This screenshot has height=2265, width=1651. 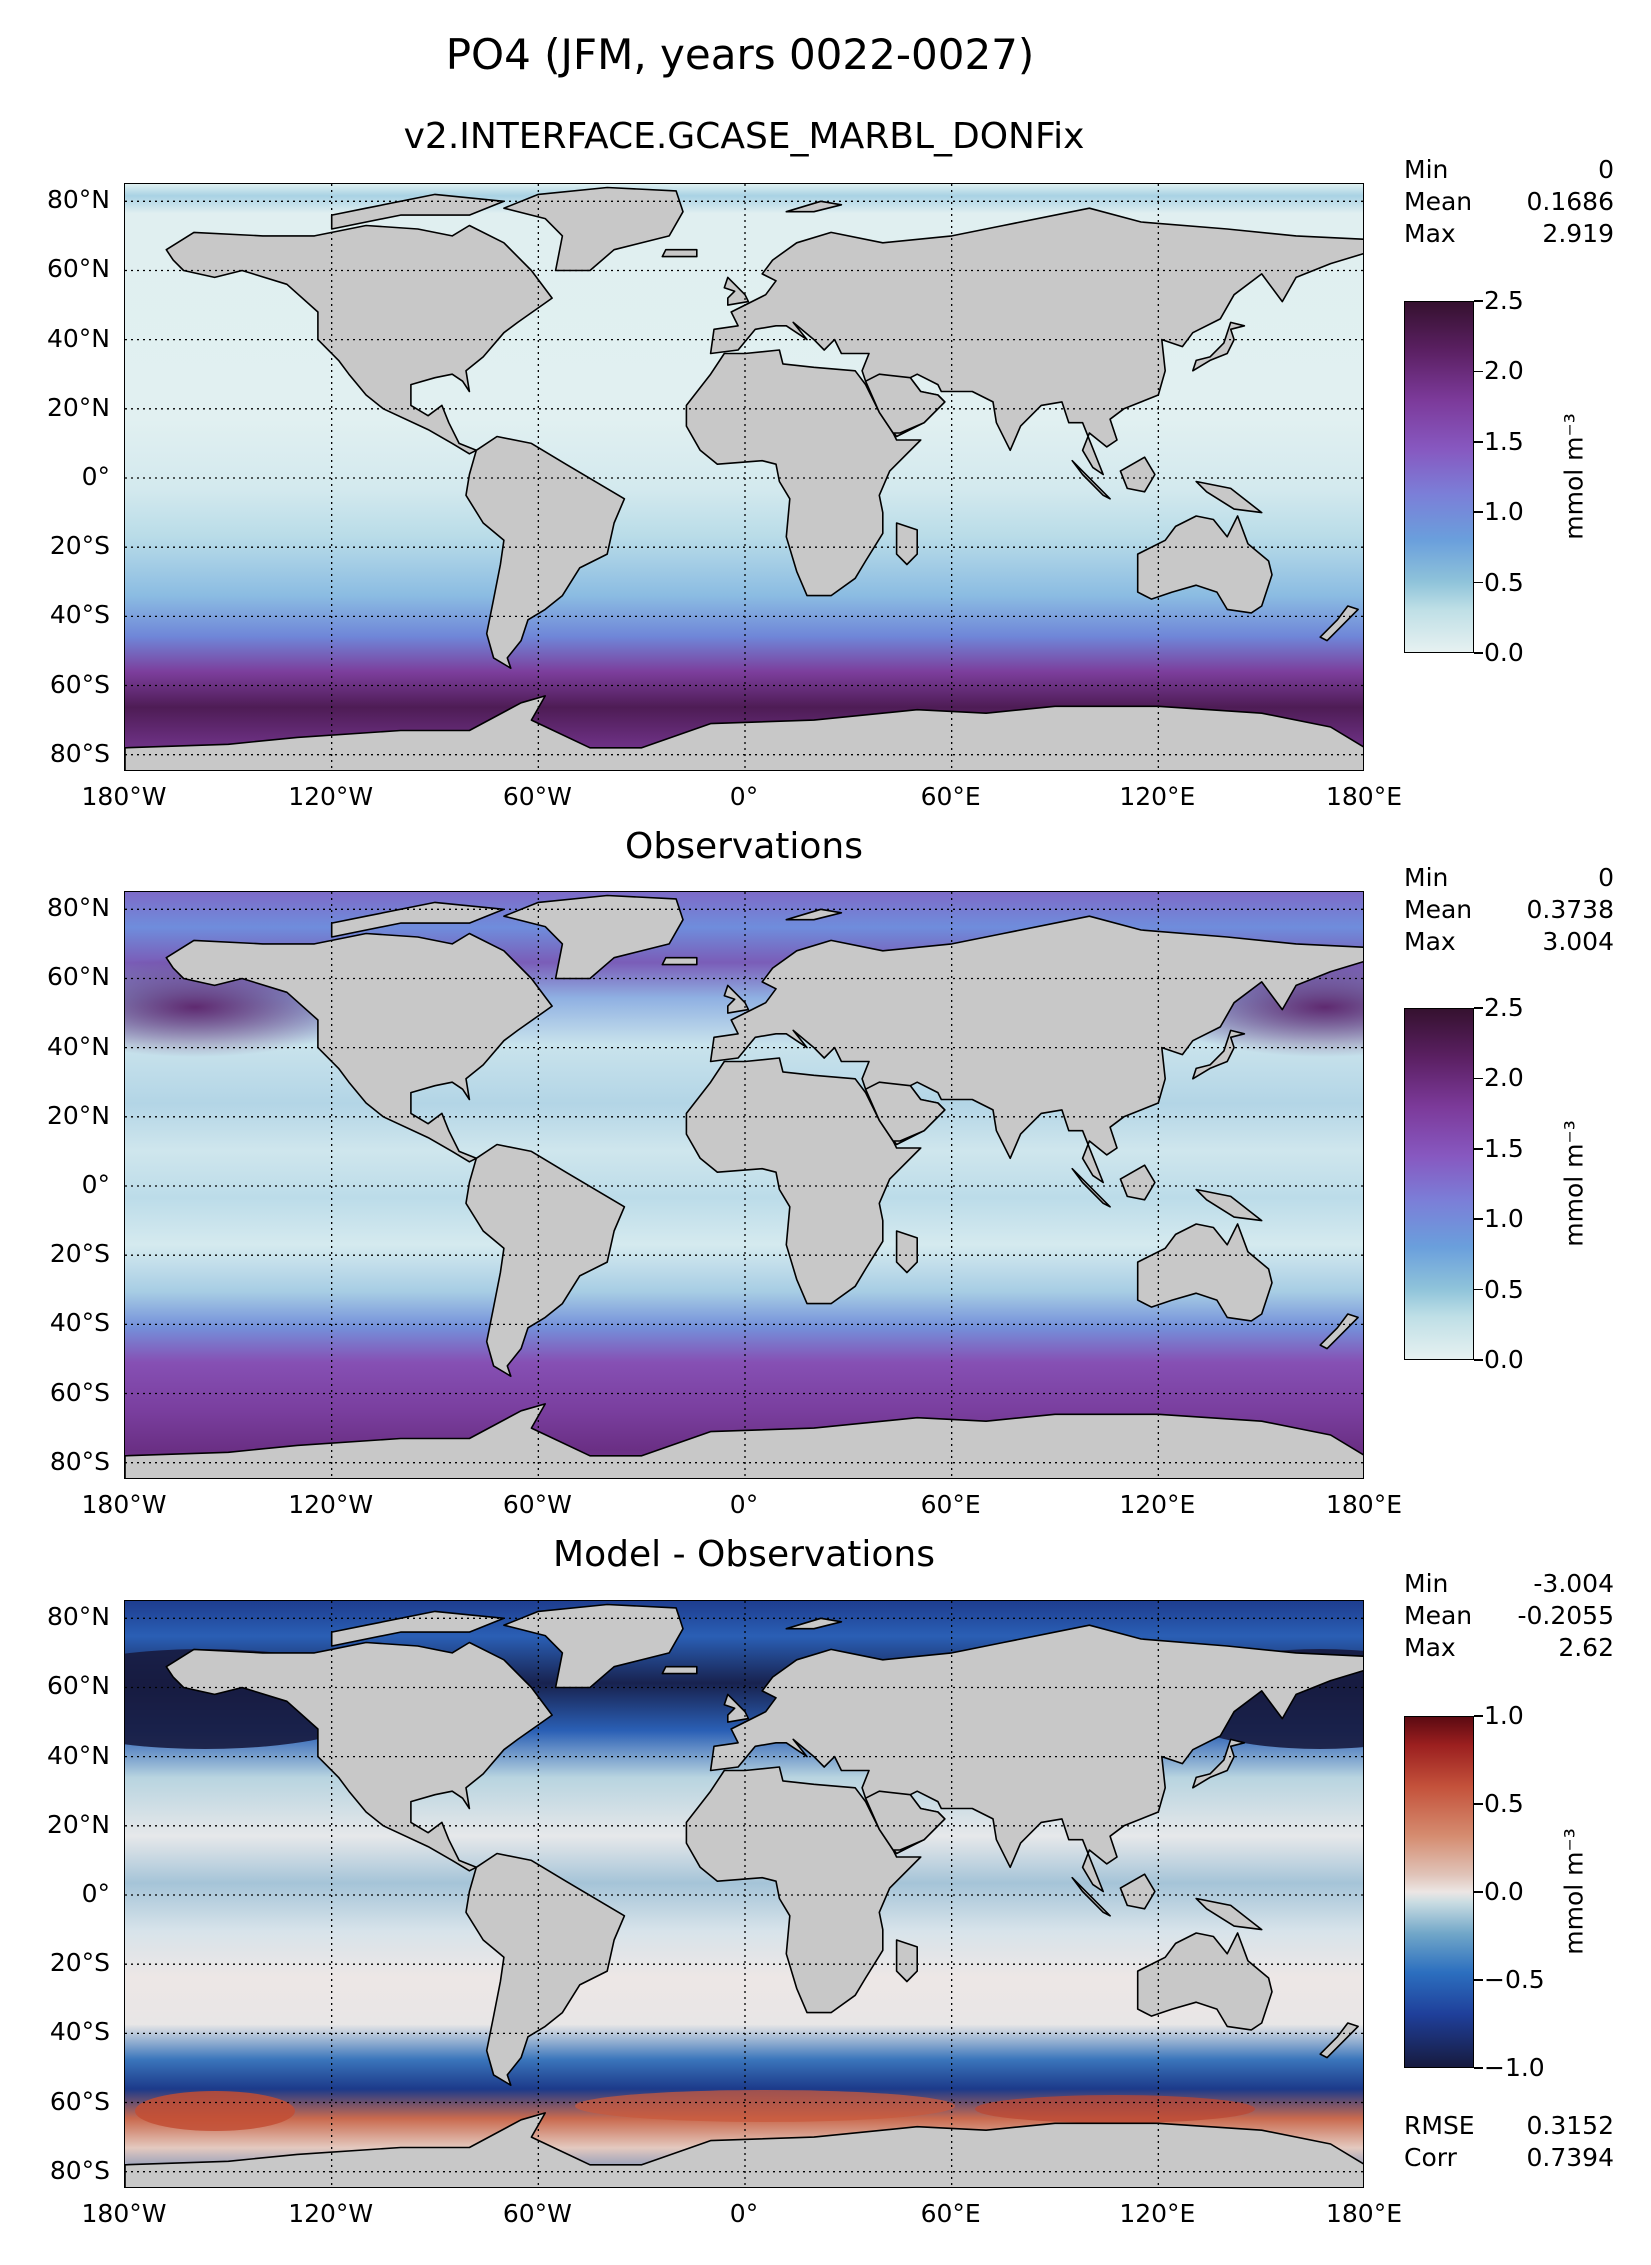 I want to click on lon-tick-label: 120°W, so click(x=331, y=2213).